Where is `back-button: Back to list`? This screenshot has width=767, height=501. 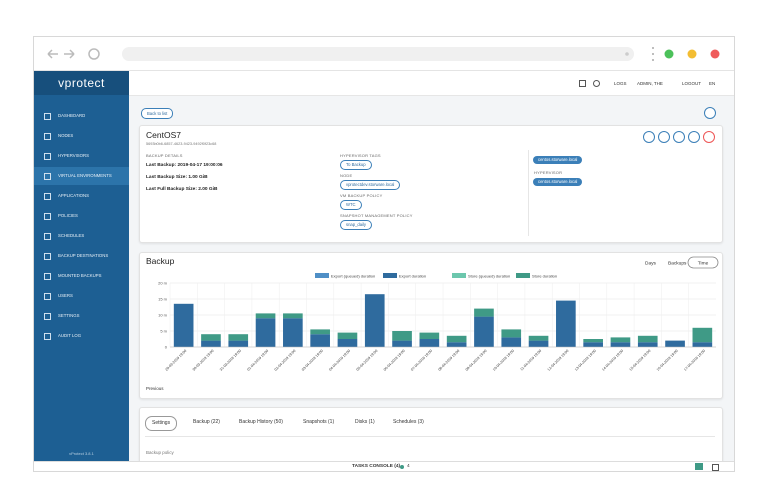 back-button: Back to list is located at coordinates (157, 113).